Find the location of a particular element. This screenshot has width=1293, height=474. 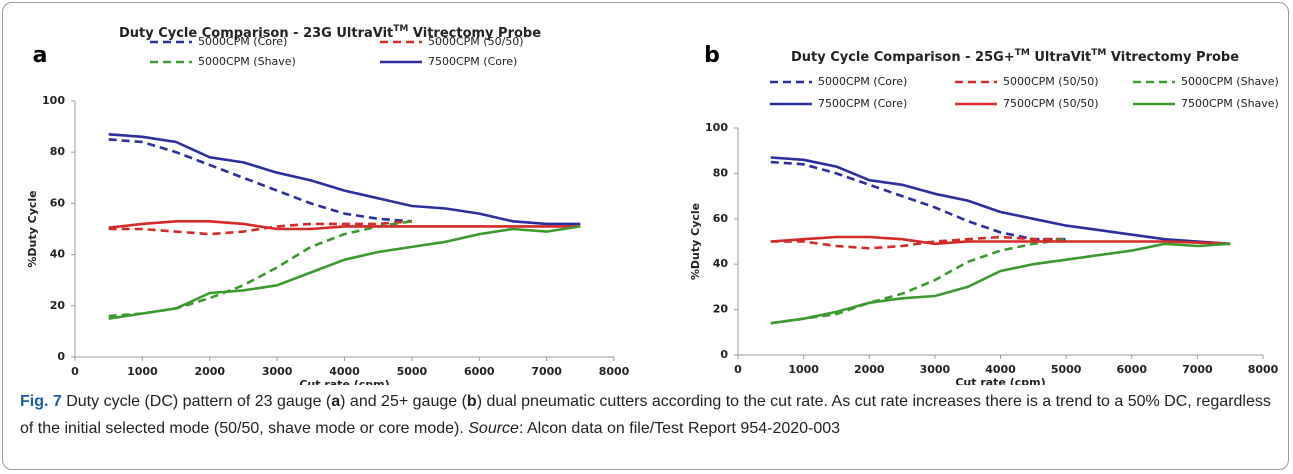

legend-label: 7500CPM (Shave) is located at coordinates (1230, 103).